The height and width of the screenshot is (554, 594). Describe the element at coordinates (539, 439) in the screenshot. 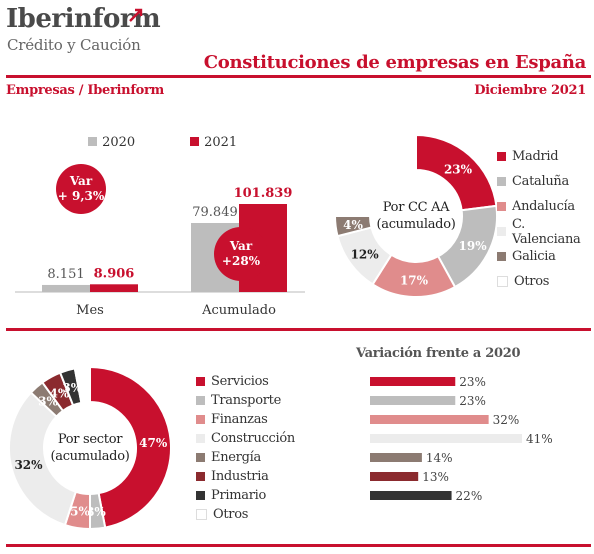

I see `variation-bar-label-3: 41%` at that location.